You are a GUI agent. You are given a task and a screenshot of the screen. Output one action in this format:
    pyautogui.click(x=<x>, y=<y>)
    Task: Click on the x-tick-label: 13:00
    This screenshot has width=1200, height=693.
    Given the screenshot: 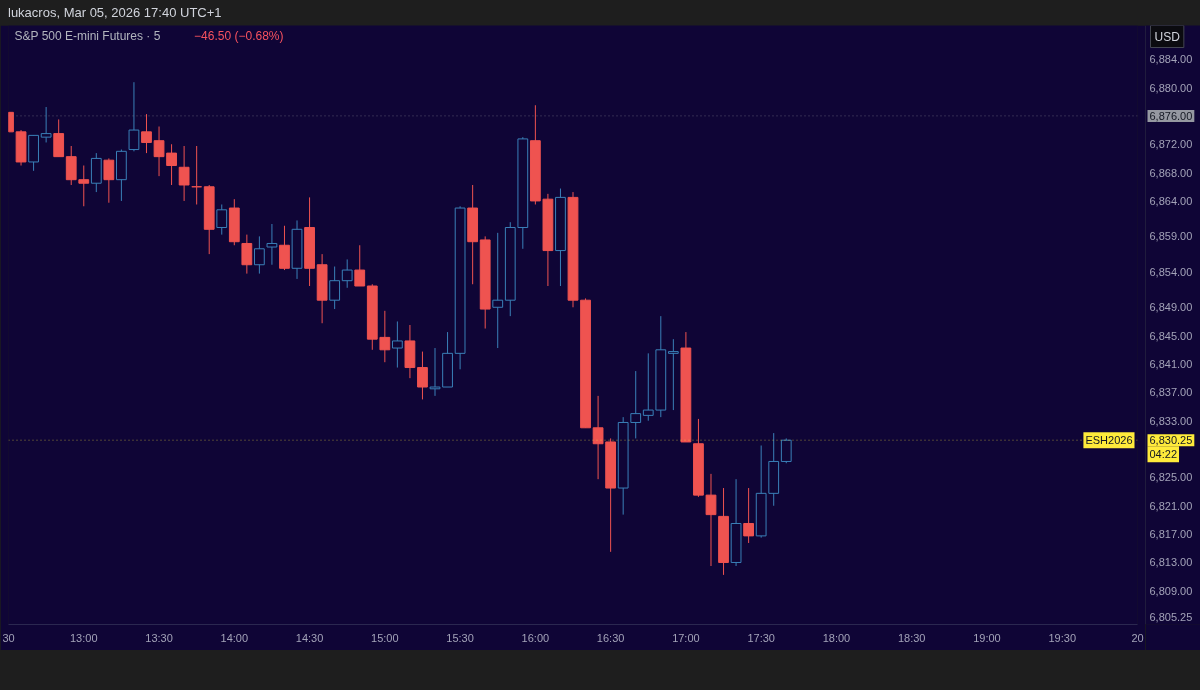 What is the action you would take?
    pyautogui.click(x=84, y=637)
    